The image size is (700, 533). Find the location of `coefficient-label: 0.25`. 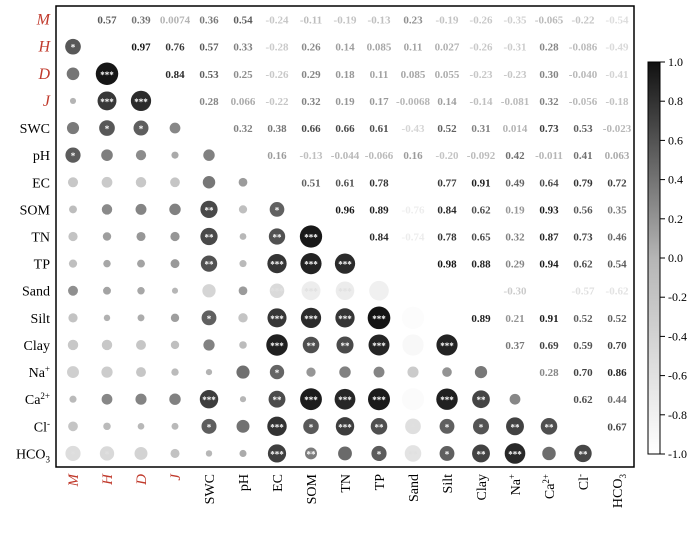

coefficient-label: 0.25 is located at coordinates (243, 75).